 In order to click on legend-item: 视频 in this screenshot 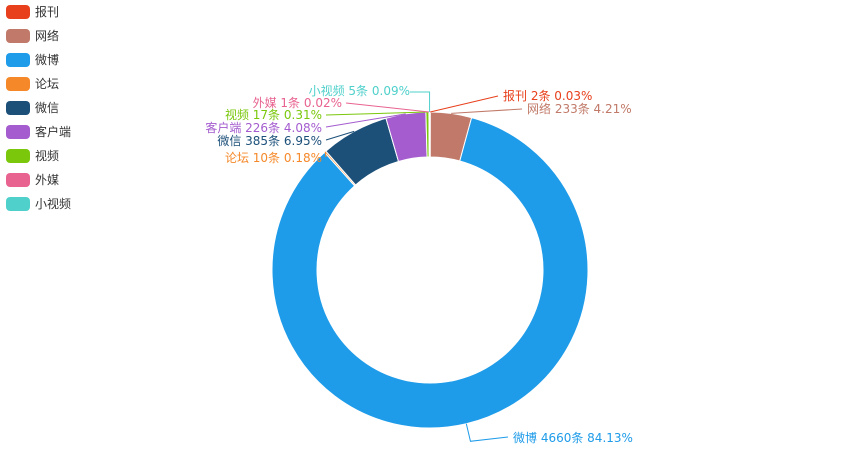, I will do `click(32, 155)`.